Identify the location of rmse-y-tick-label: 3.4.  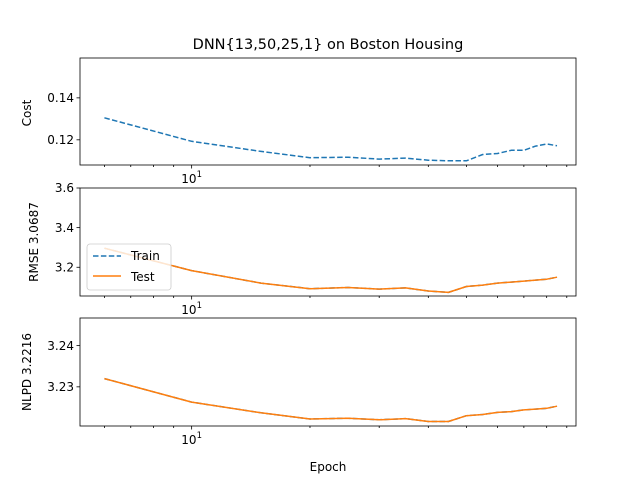
(64, 228).